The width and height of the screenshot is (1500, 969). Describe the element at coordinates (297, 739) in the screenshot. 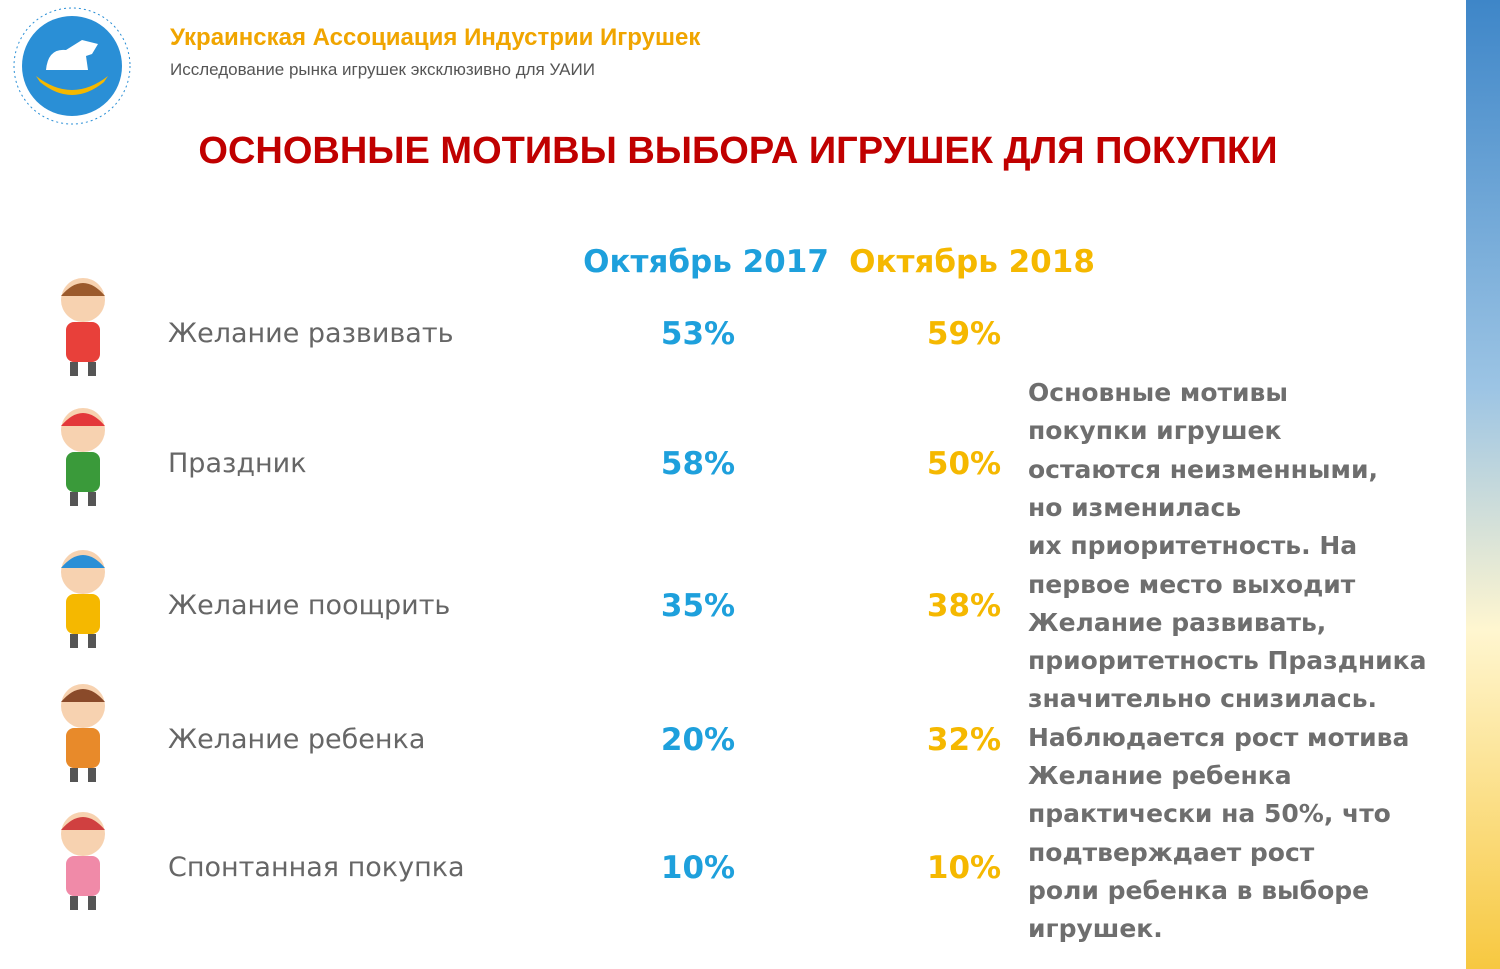

I see `row-label: Желание ребенка` at that location.